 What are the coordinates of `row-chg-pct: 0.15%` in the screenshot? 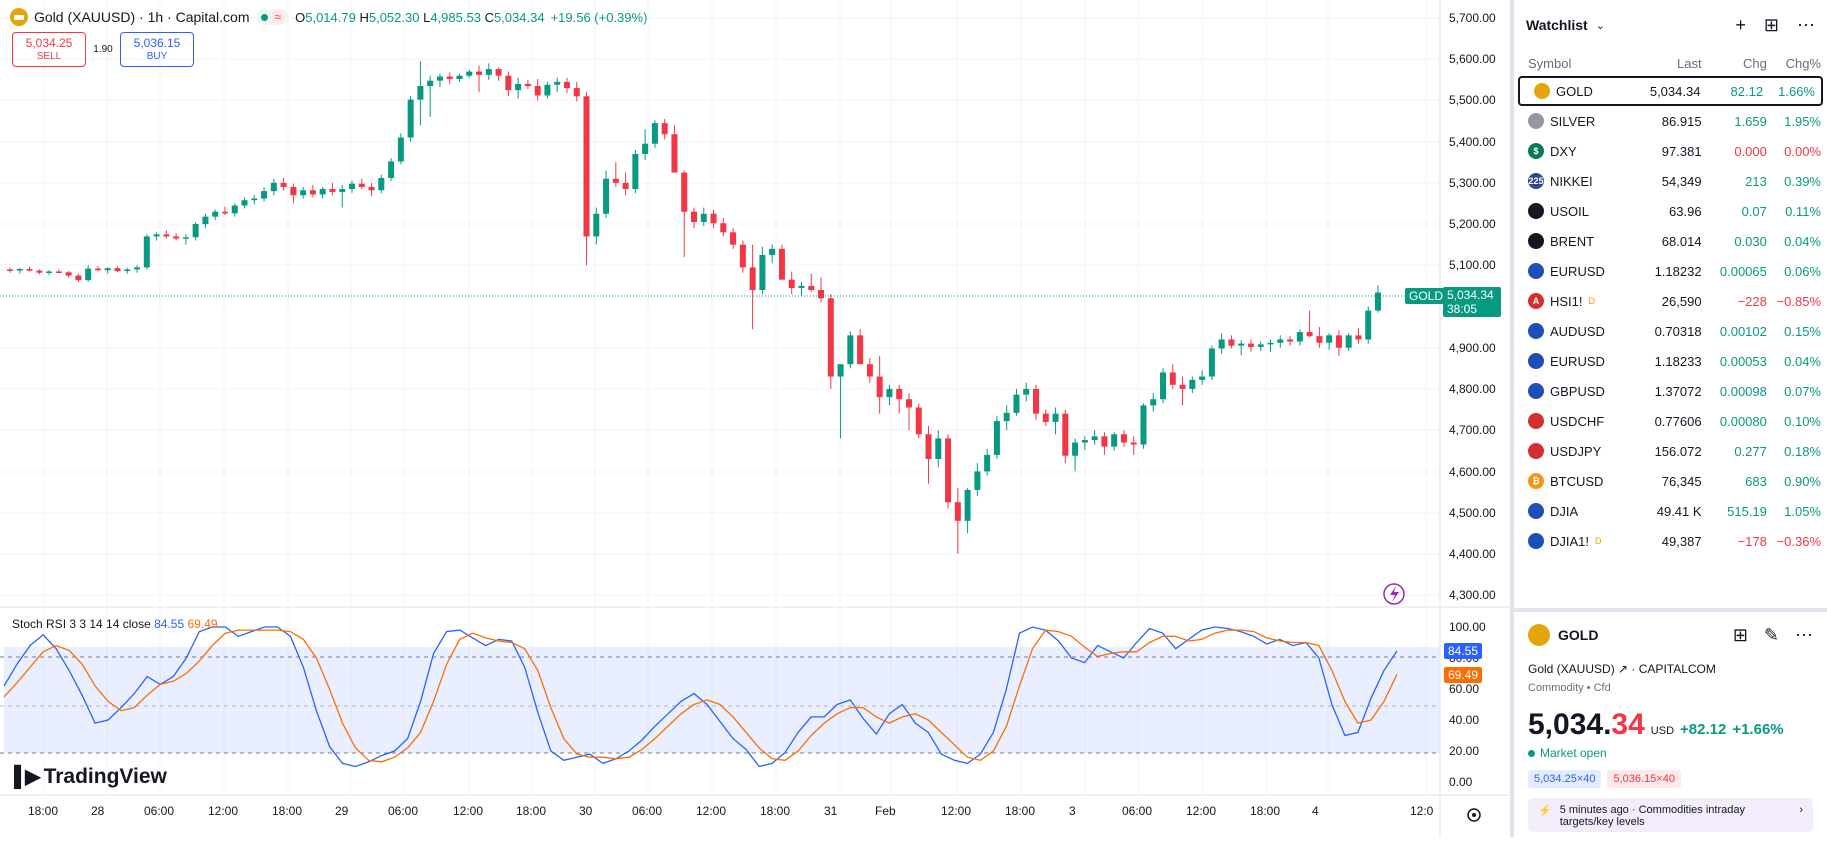 It's located at (1802, 331).